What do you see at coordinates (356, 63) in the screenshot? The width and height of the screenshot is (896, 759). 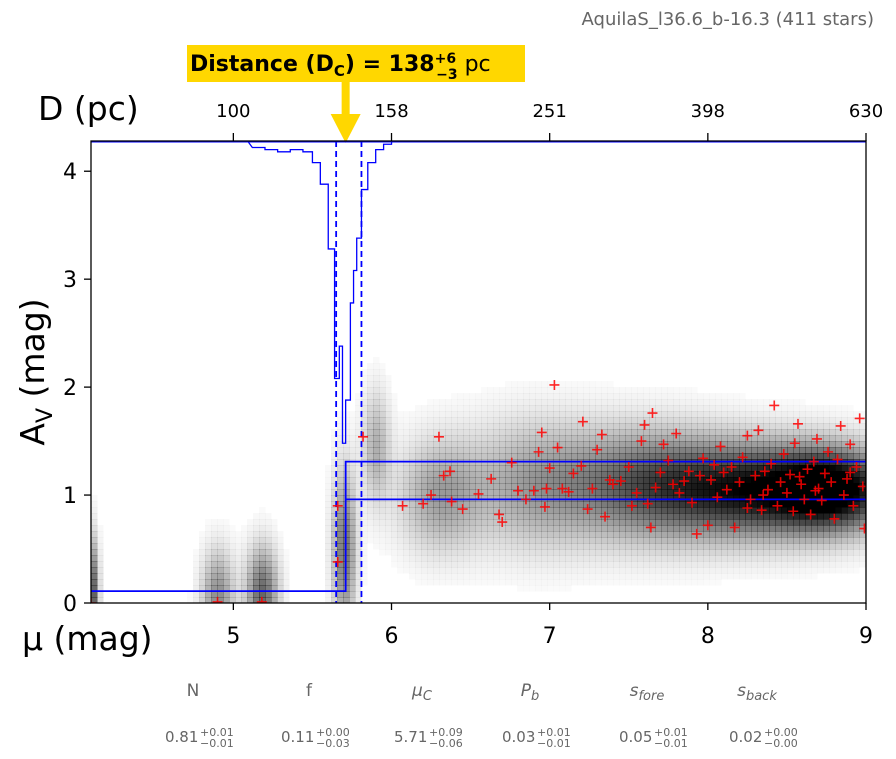 I see `distance-annotation-box` at bounding box center [356, 63].